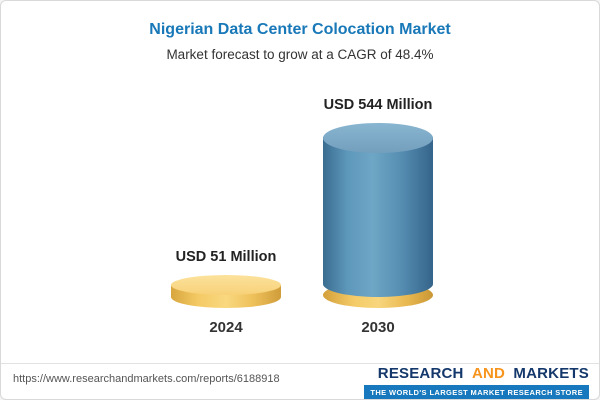 The width and height of the screenshot is (600, 400). I want to click on value-label-2030: USD 544 Million, so click(378, 105).